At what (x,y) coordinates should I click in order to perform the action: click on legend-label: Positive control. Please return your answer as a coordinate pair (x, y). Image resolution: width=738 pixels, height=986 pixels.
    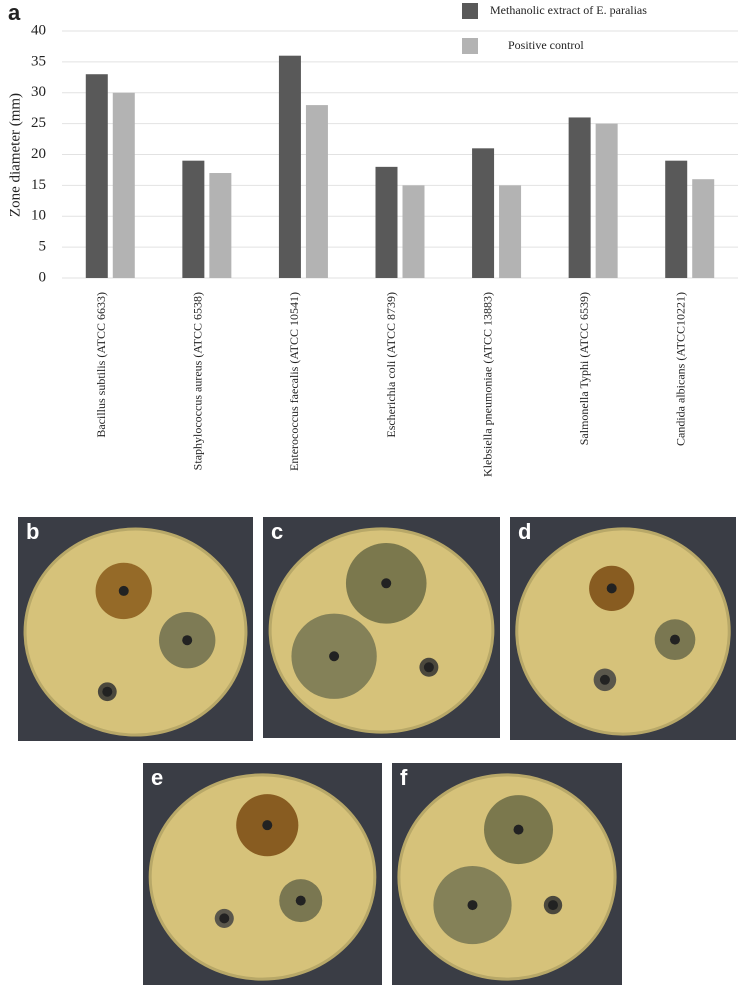
    Looking at the image, I should click on (546, 45).